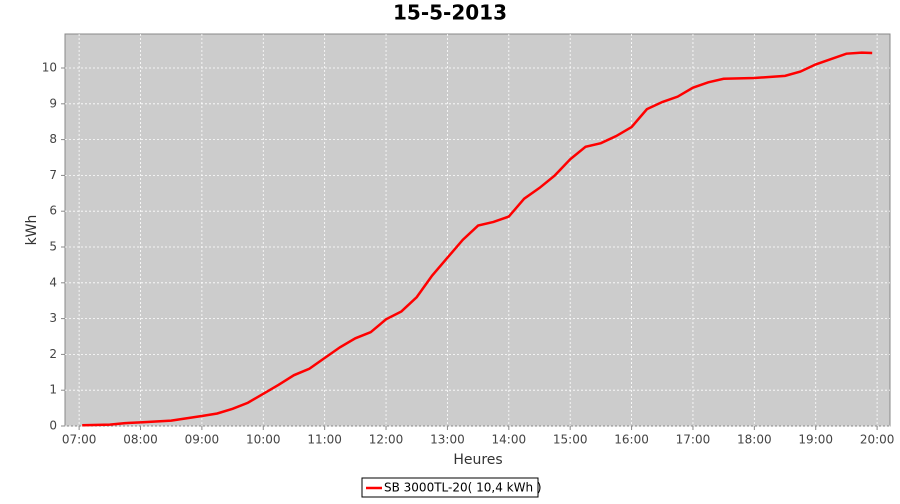 Image resolution: width=900 pixels, height=504 pixels. I want to click on y-axis-label: kWh, so click(32, 230).